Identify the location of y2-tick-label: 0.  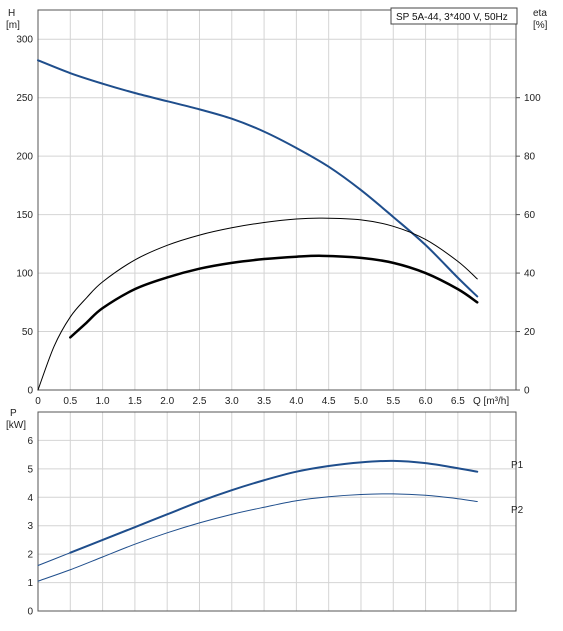
(527, 391).